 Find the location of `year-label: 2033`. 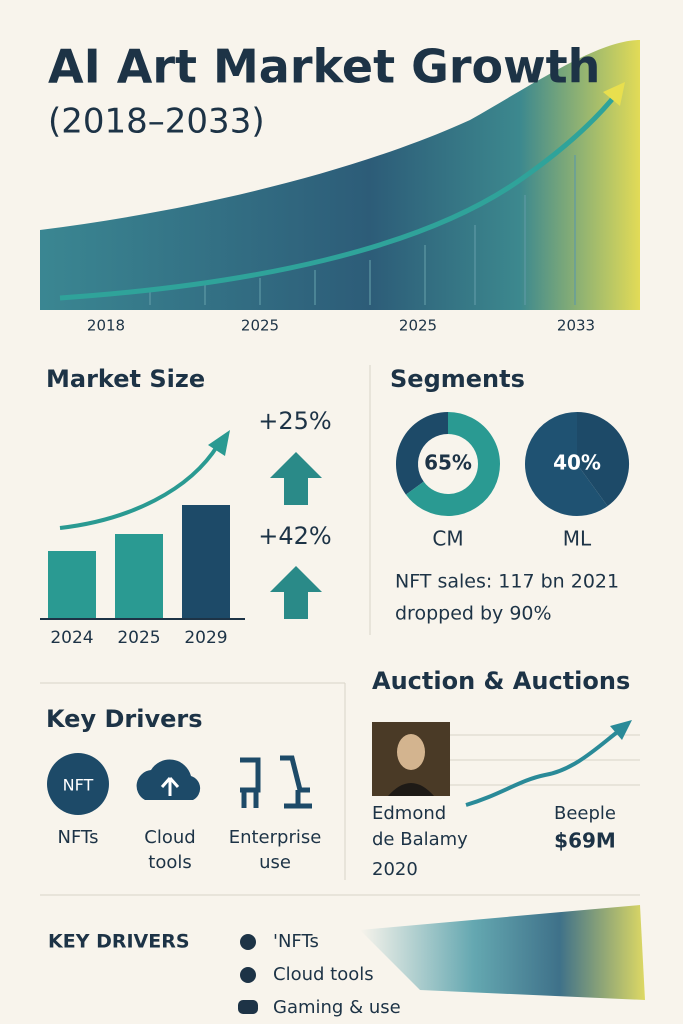

year-label: 2033 is located at coordinates (576, 326).